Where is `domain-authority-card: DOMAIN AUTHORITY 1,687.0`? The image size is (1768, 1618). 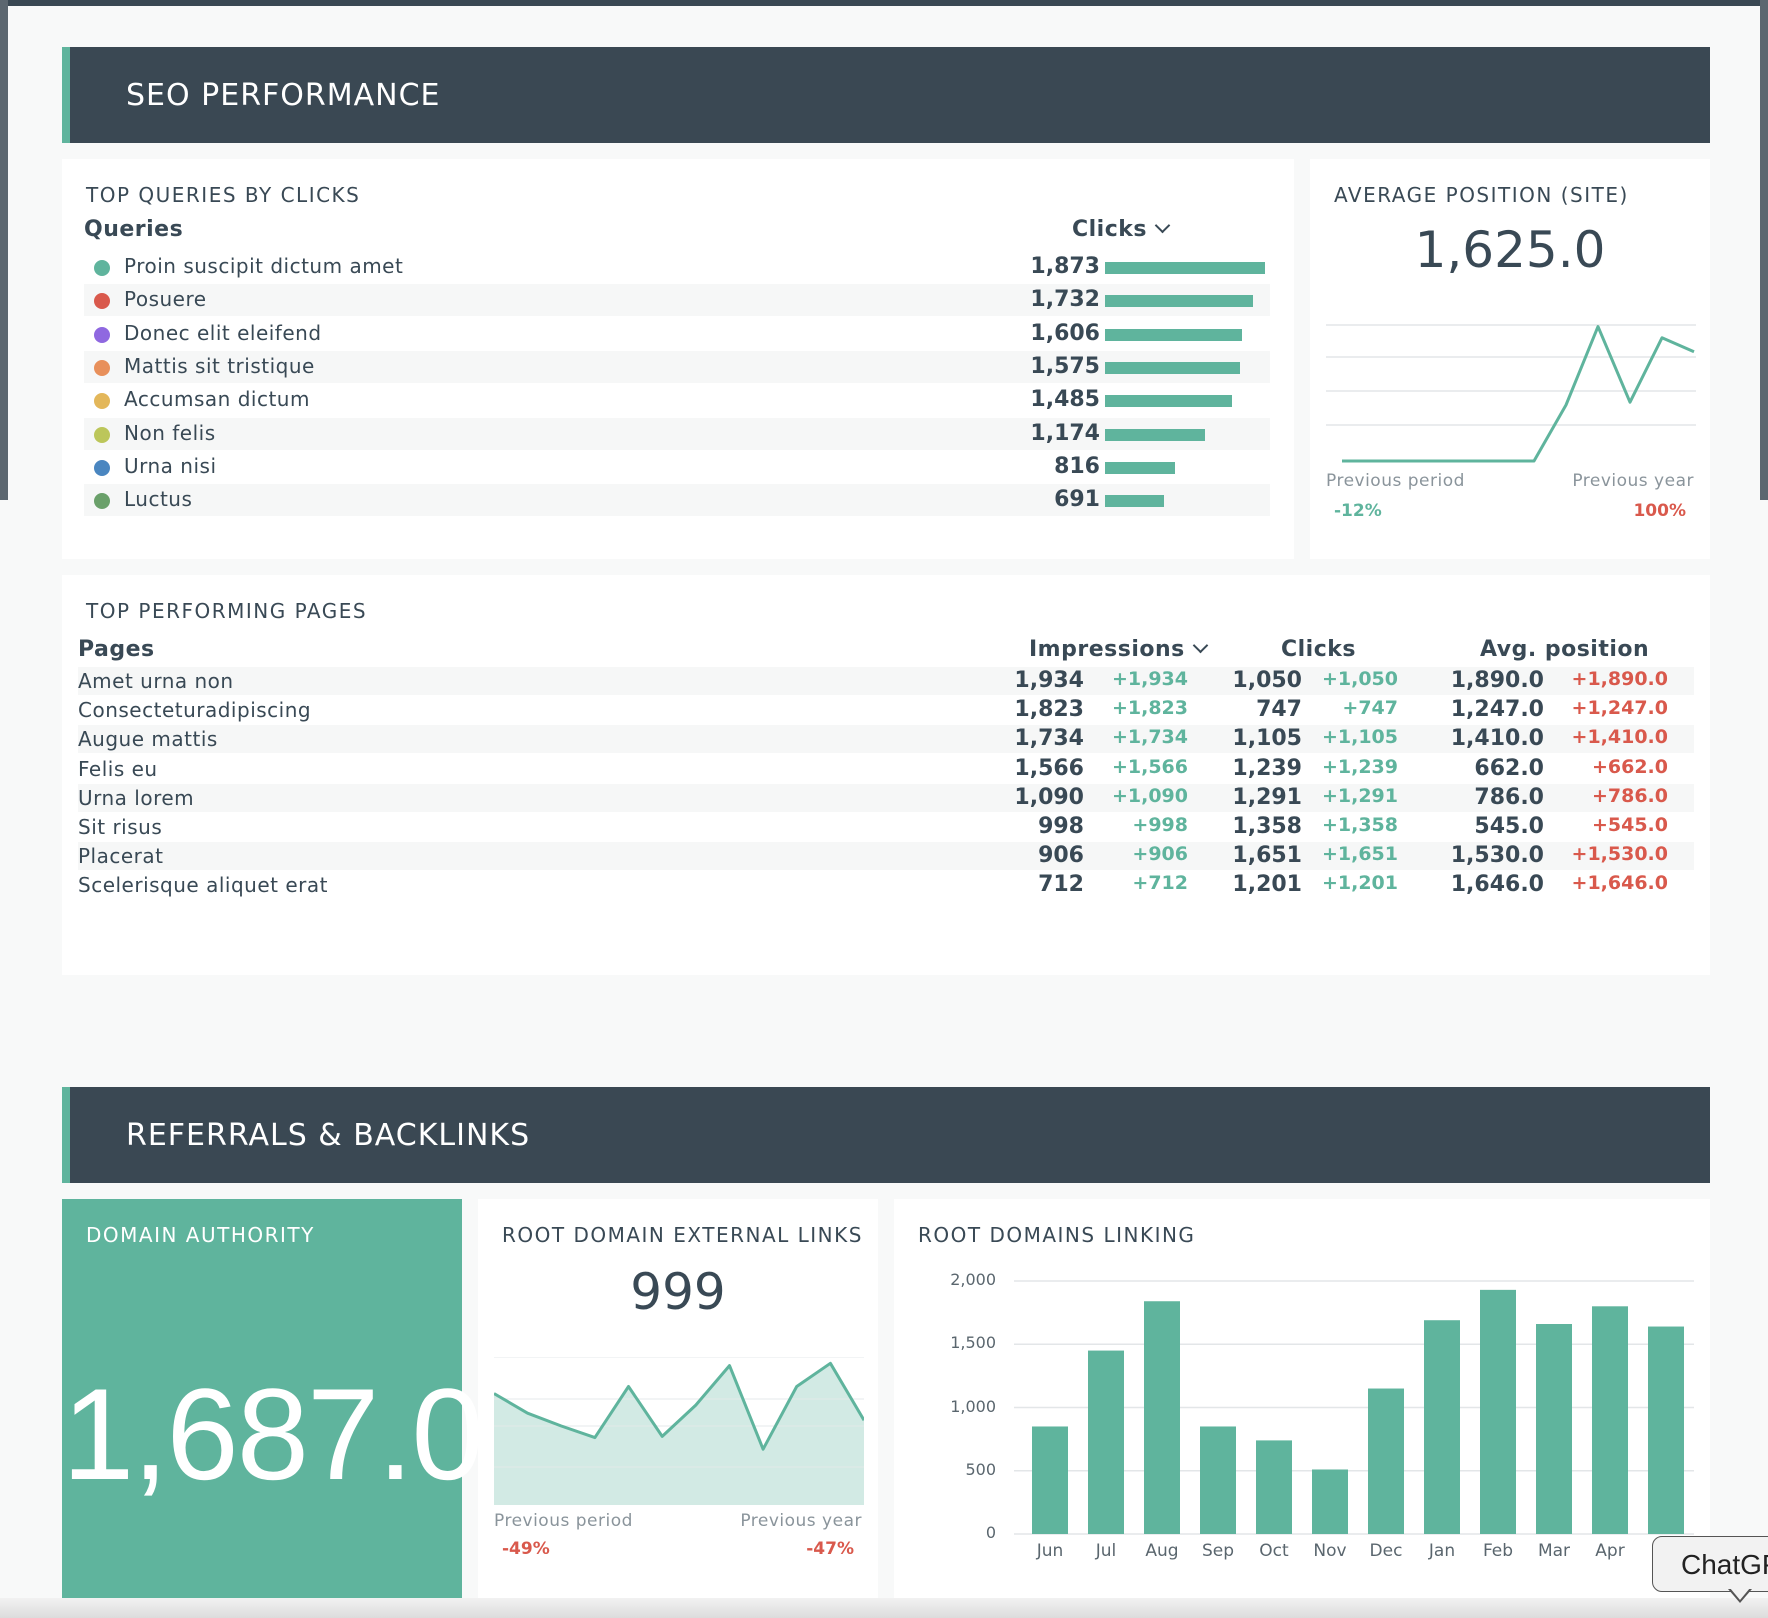 domain-authority-card: DOMAIN AUTHORITY 1,687.0 is located at coordinates (273, 1399).